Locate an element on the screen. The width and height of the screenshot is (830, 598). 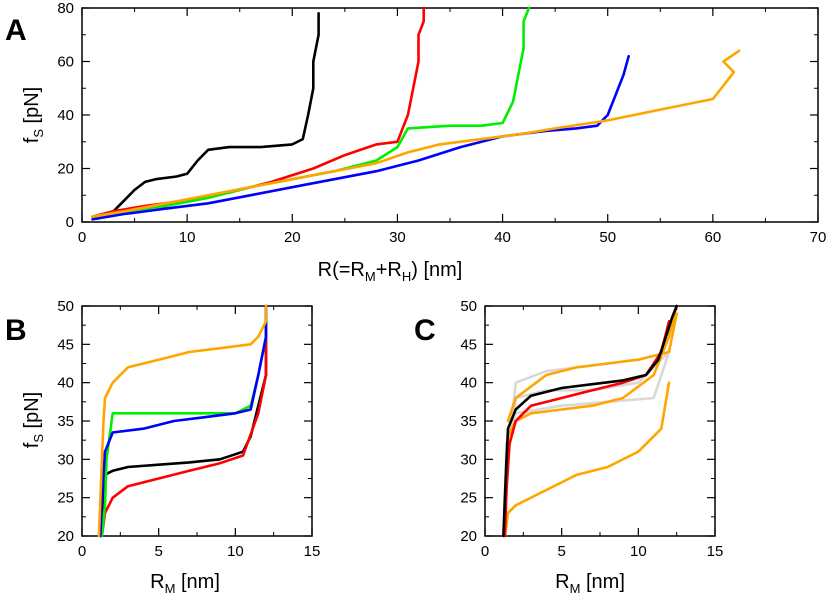
x-axis-label-a: R(=RM+RH) [nm] is located at coordinates (390, 271).